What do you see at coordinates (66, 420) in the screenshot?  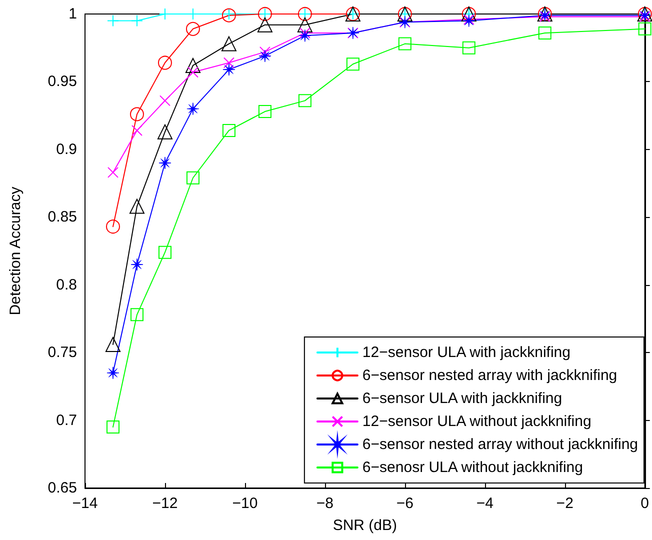 I see `y-tick-label: 0.7` at bounding box center [66, 420].